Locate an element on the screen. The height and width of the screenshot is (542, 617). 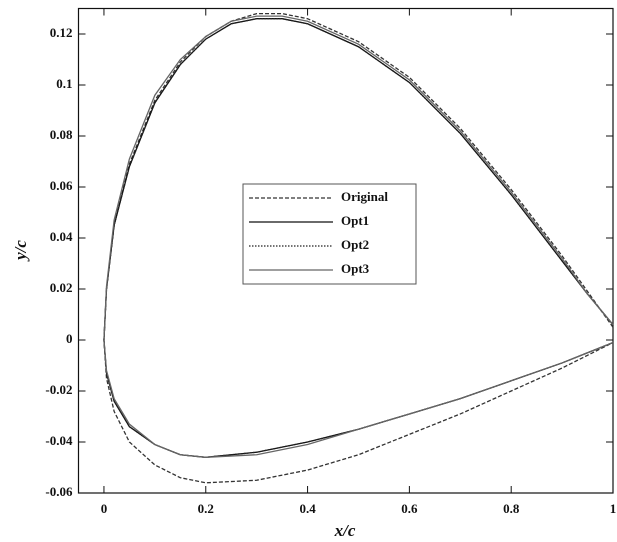
x-axis-label: x/c is located at coordinates (345, 530).